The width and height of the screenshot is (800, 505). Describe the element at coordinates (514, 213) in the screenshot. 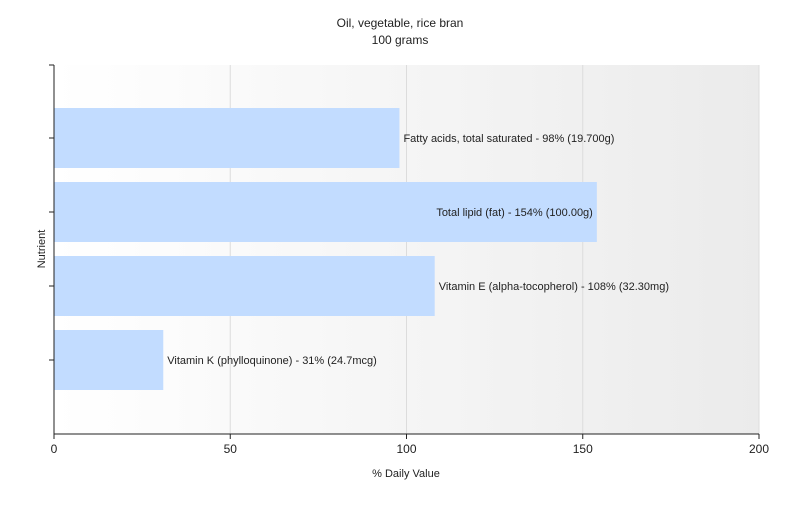

I see `bar-value-label: Total lipid (fat) - 154% (100.00g)` at that location.